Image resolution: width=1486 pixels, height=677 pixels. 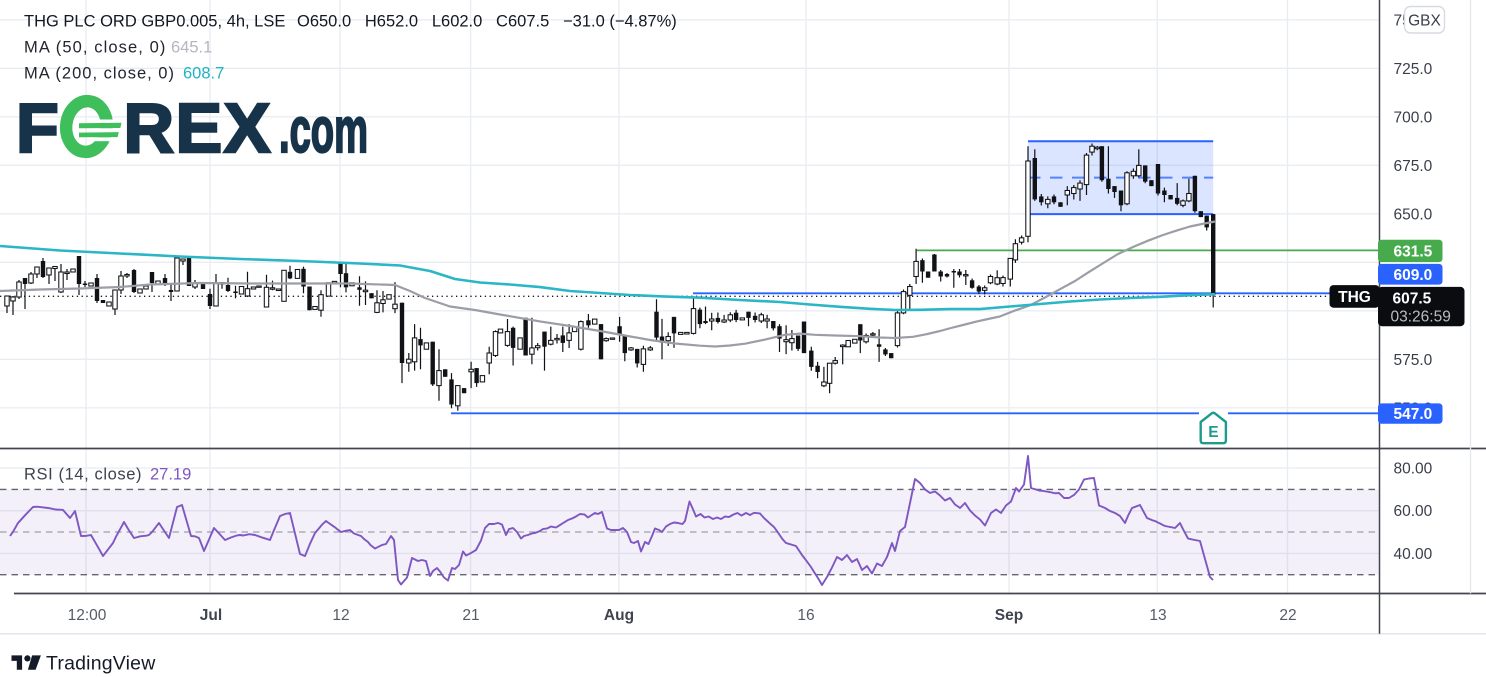 What do you see at coordinates (1413, 214) in the screenshot?
I see `svg-text: 650.0` at bounding box center [1413, 214].